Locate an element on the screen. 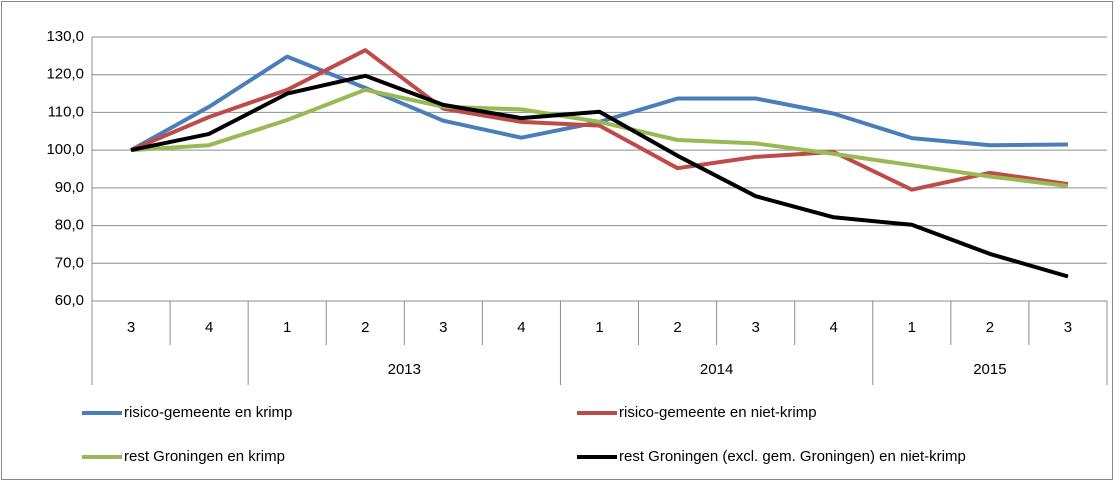  y-tick-label: 90,0 is located at coordinates (69, 187).